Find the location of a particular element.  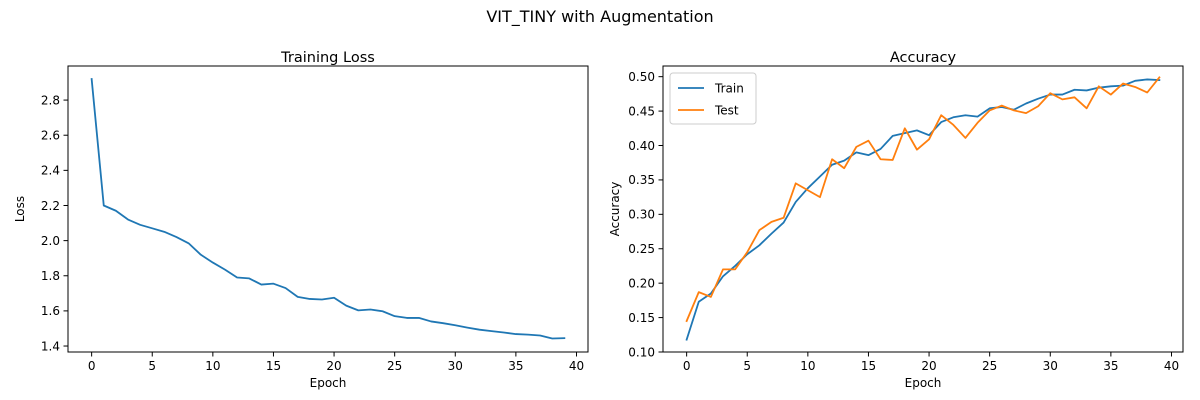

training-loss-xlabel: Epoch is located at coordinates (328, 383).